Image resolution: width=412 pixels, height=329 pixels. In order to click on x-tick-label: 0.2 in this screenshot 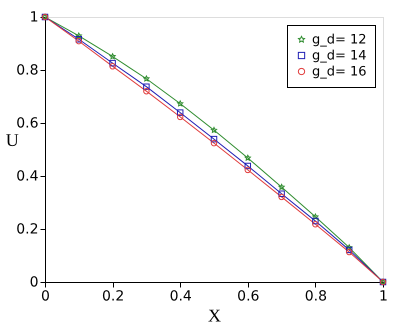, I will do `click(113, 296)`.